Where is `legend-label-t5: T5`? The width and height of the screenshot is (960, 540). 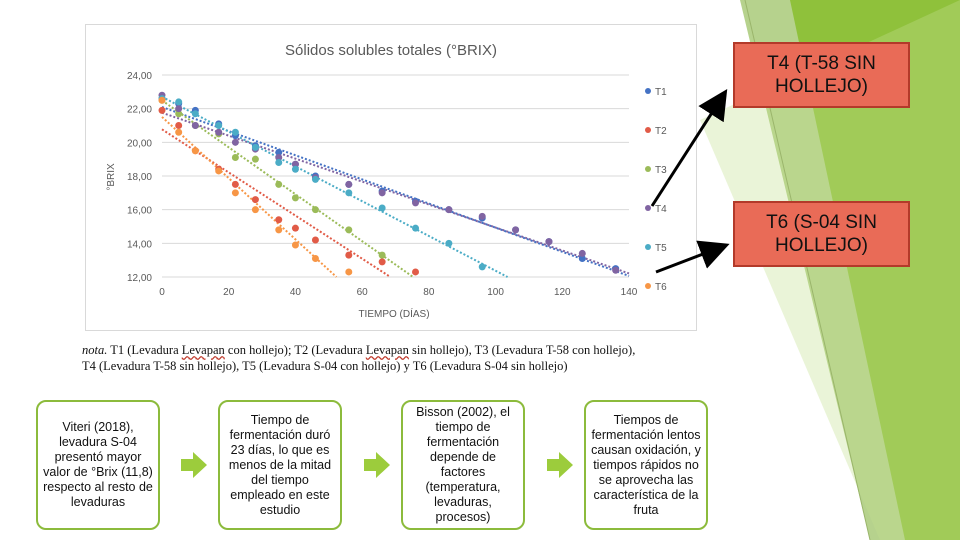
legend-label-t5: T5 is located at coordinates (661, 248).